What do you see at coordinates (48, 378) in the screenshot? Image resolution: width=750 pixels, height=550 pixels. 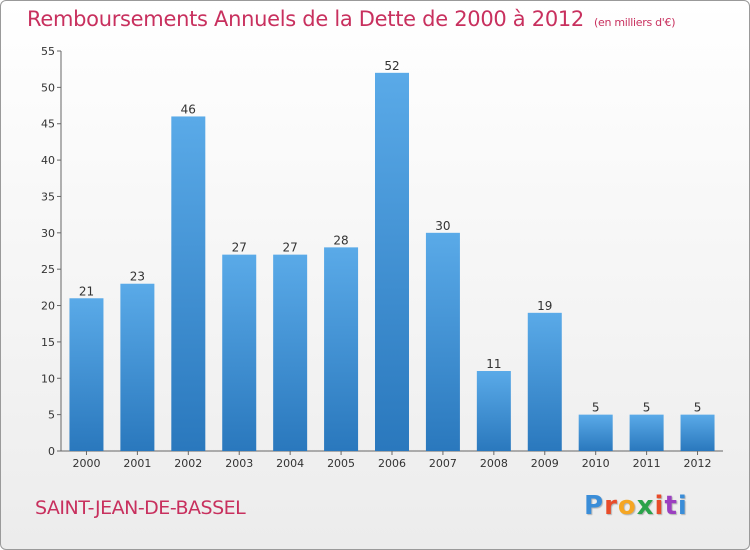 I see `y-tick-label: 10` at bounding box center [48, 378].